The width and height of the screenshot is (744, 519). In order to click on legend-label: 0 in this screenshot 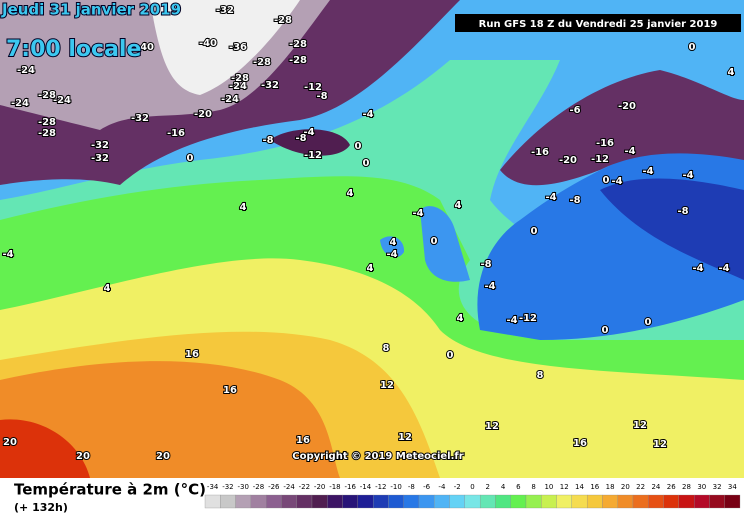, I will do `click(472, 487)`.